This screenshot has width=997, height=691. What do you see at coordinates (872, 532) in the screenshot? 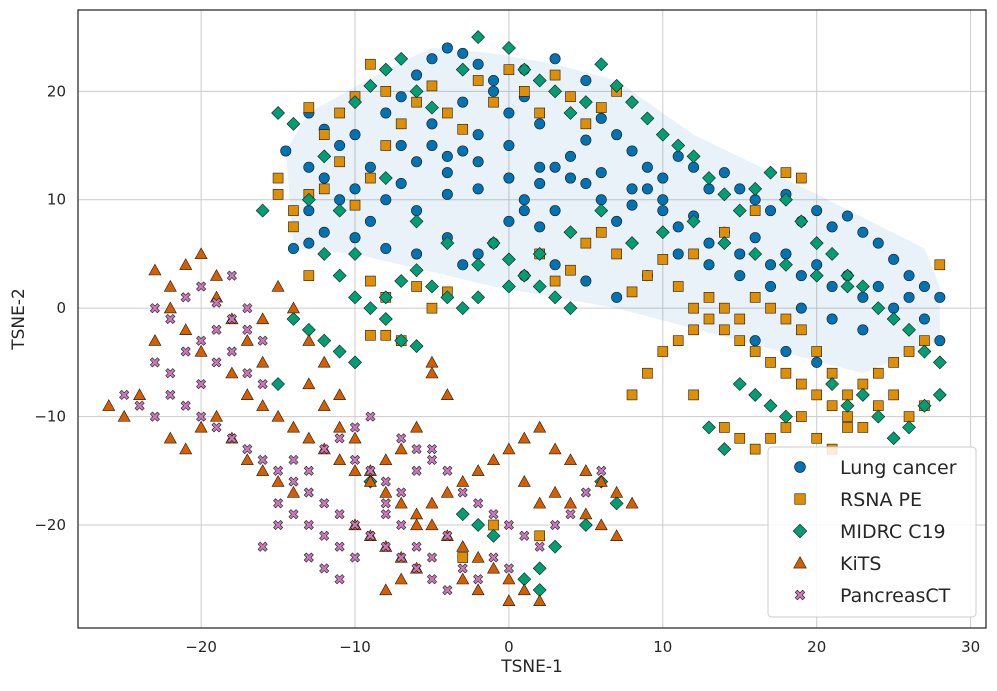
I see `legend-box` at bounding box center [872, 532].